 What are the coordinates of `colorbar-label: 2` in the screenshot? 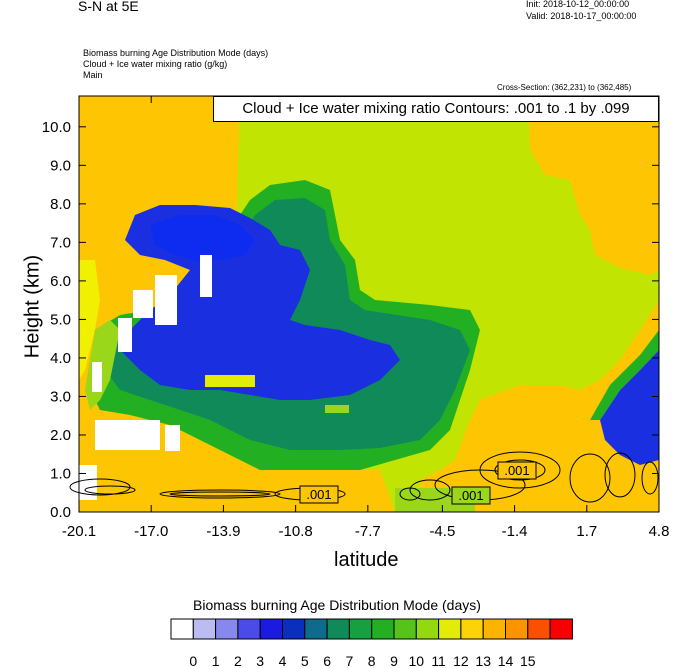 It's located at (238, 660).